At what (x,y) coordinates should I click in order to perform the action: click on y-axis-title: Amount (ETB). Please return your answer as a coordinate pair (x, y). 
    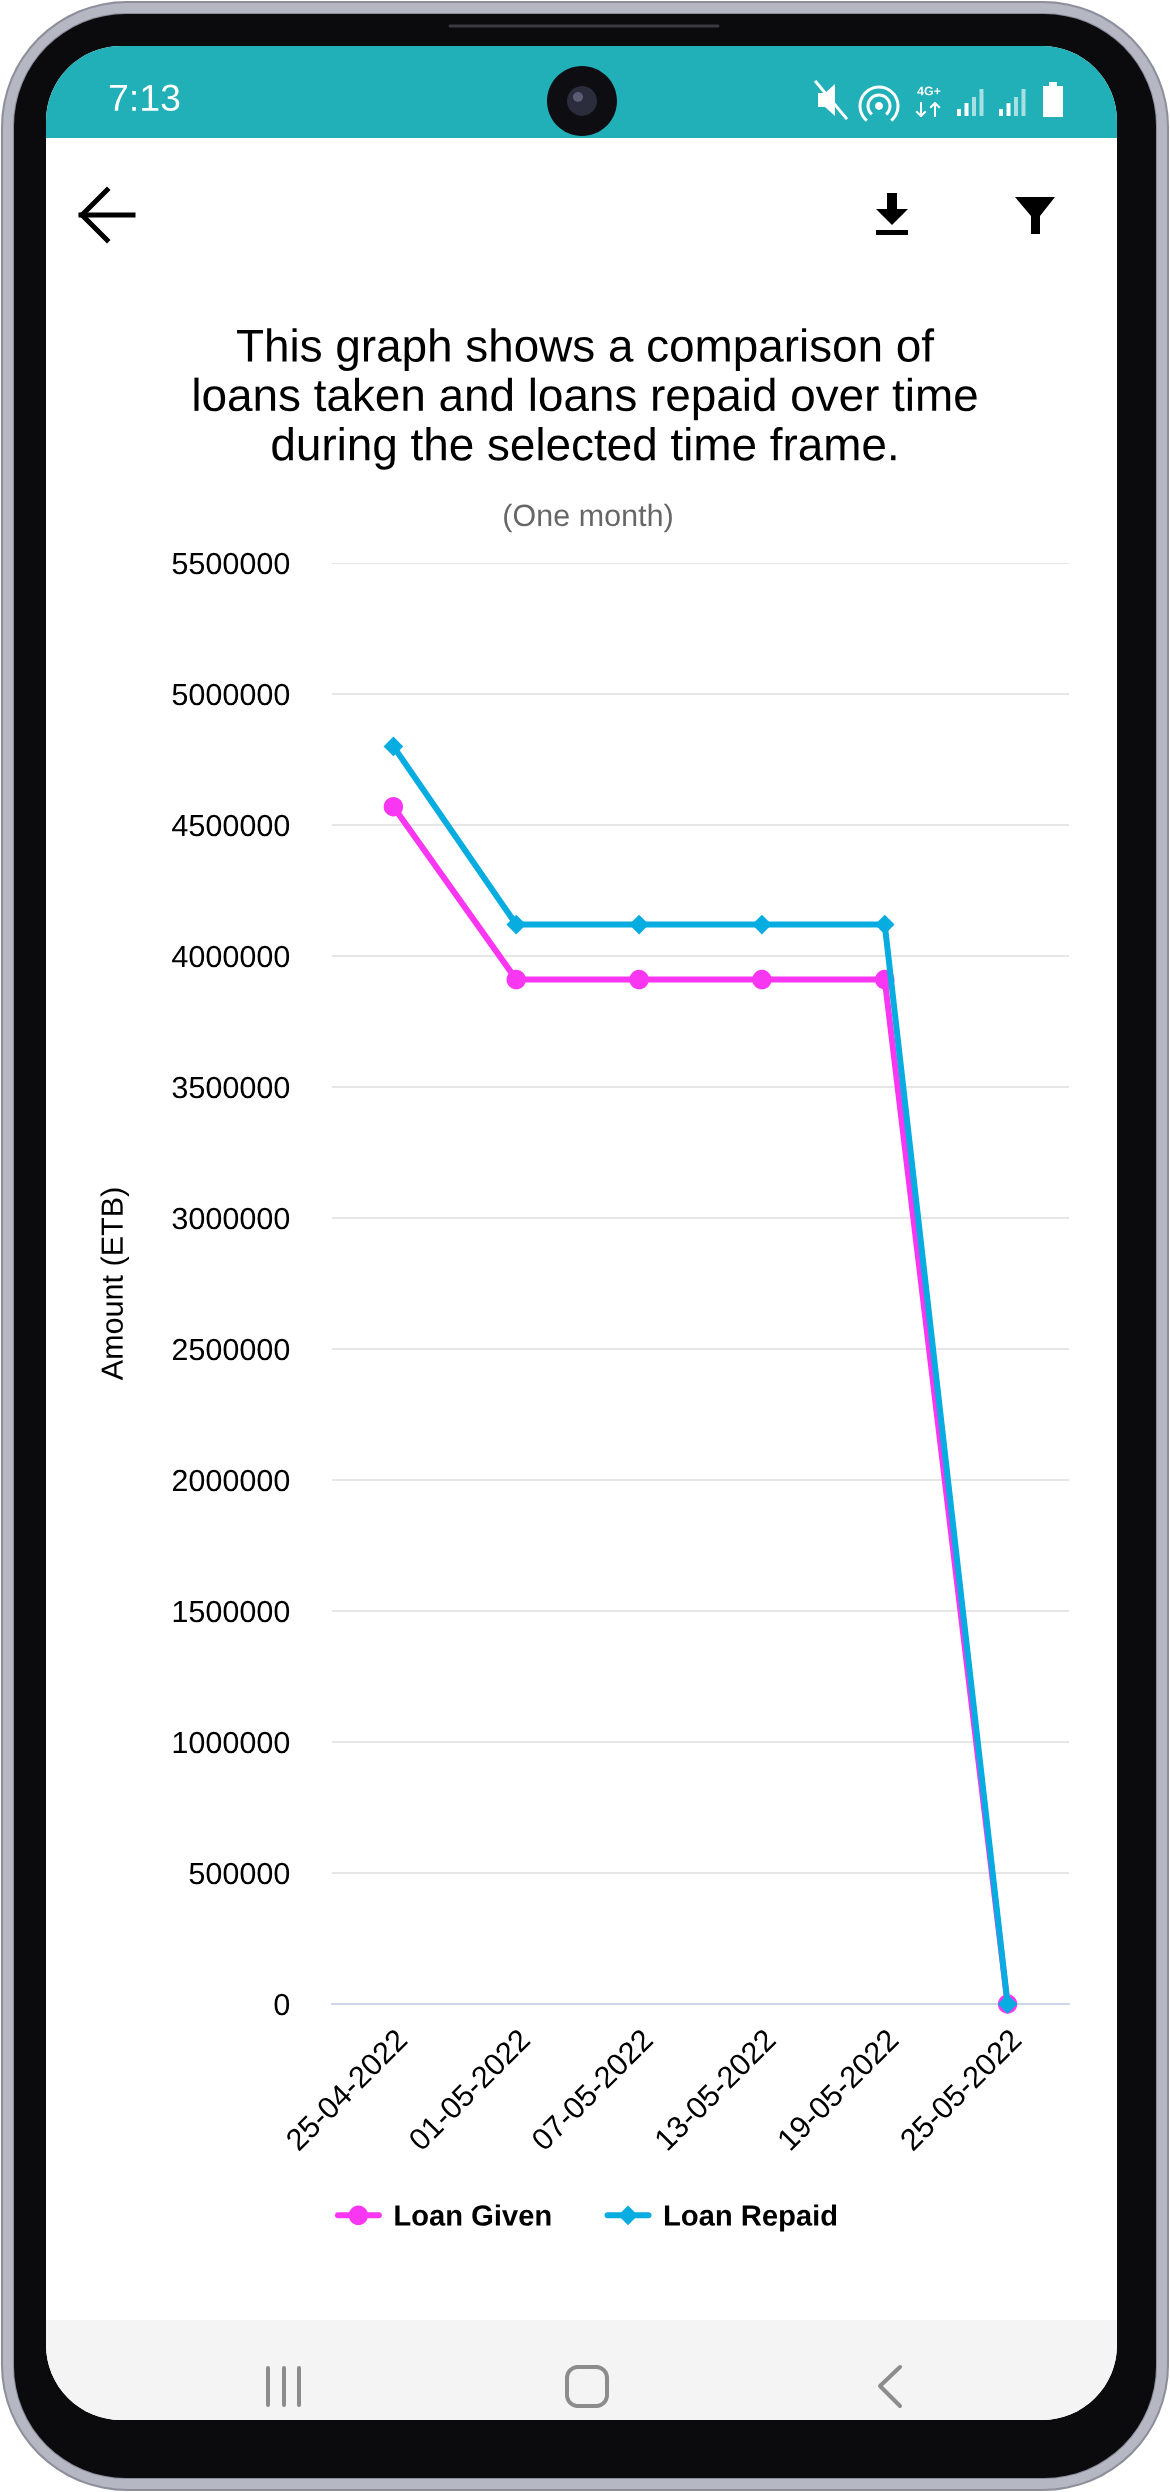
    Looking at the image, I should click on (114, 1284).